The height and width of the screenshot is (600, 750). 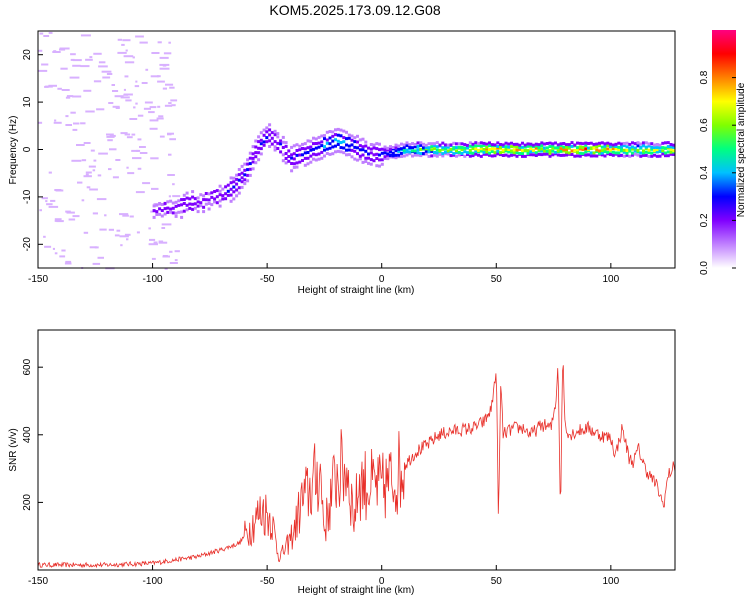 I want to click on figure-title: KOM5.2025.173.09.12.G08, so click(x=354, y=10).